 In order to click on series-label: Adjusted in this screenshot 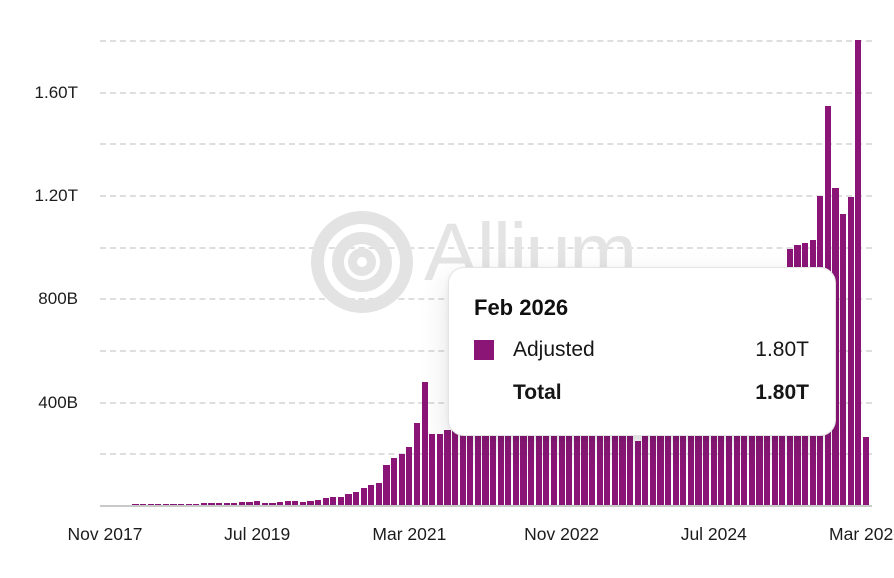, I will do `click(554, 349)`.